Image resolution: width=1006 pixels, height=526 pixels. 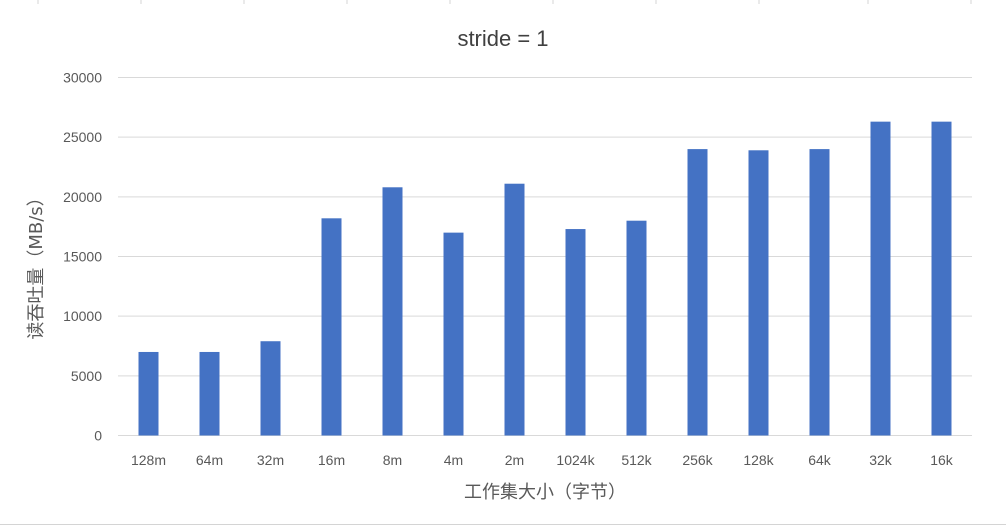 What do you see at coordinates (758, 293) in the screenshot?
I see `bar-128k` at bounding box center [758, 293].